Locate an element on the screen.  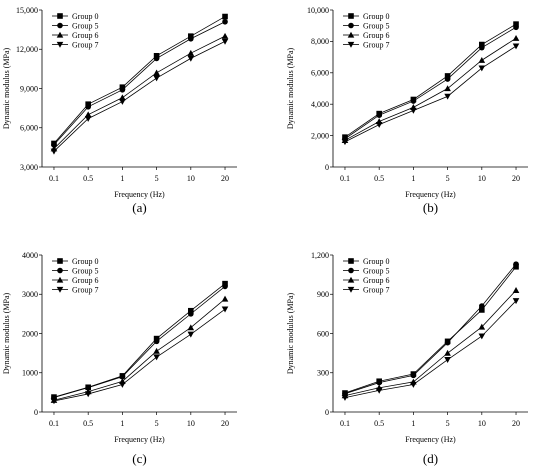
y-tick-label: 3000 is located at coordinates (30, 294).